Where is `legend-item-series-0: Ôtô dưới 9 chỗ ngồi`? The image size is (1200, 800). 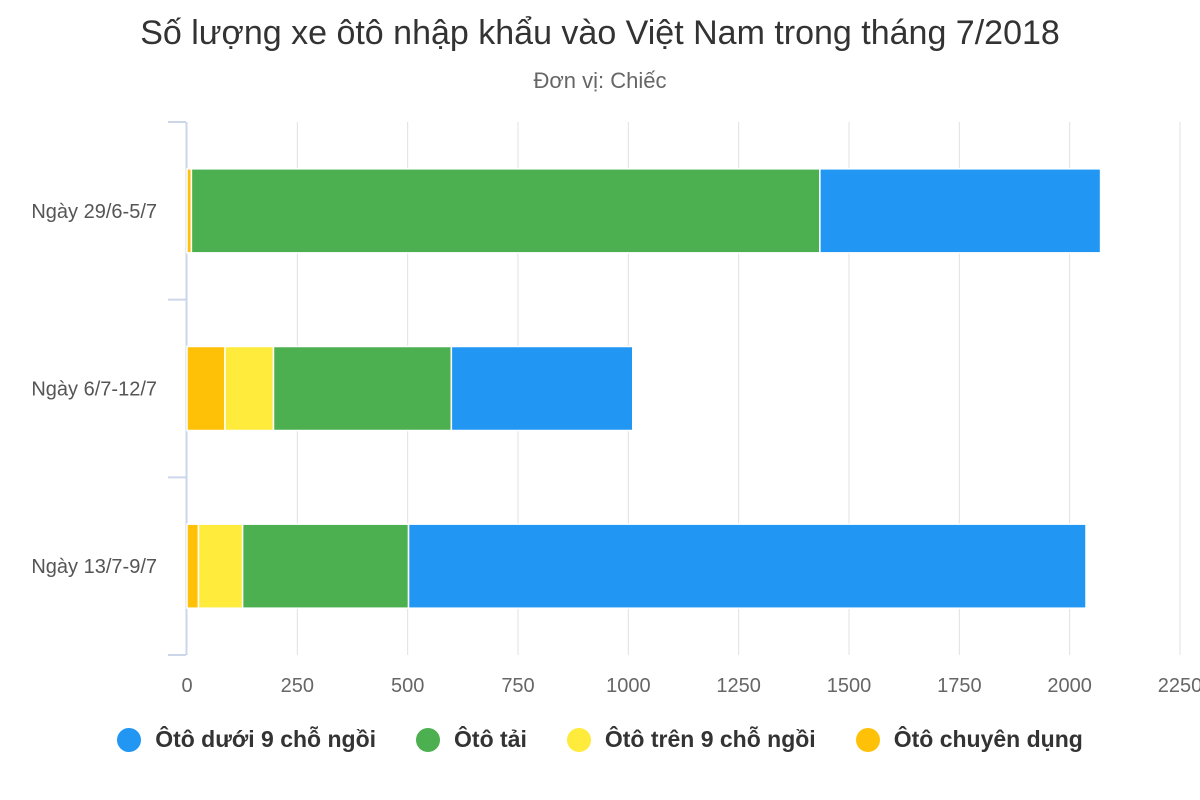 legend-item-series-0: Ôtô dưới 9 chỗ ngồi is located at coordinates (246, 739).